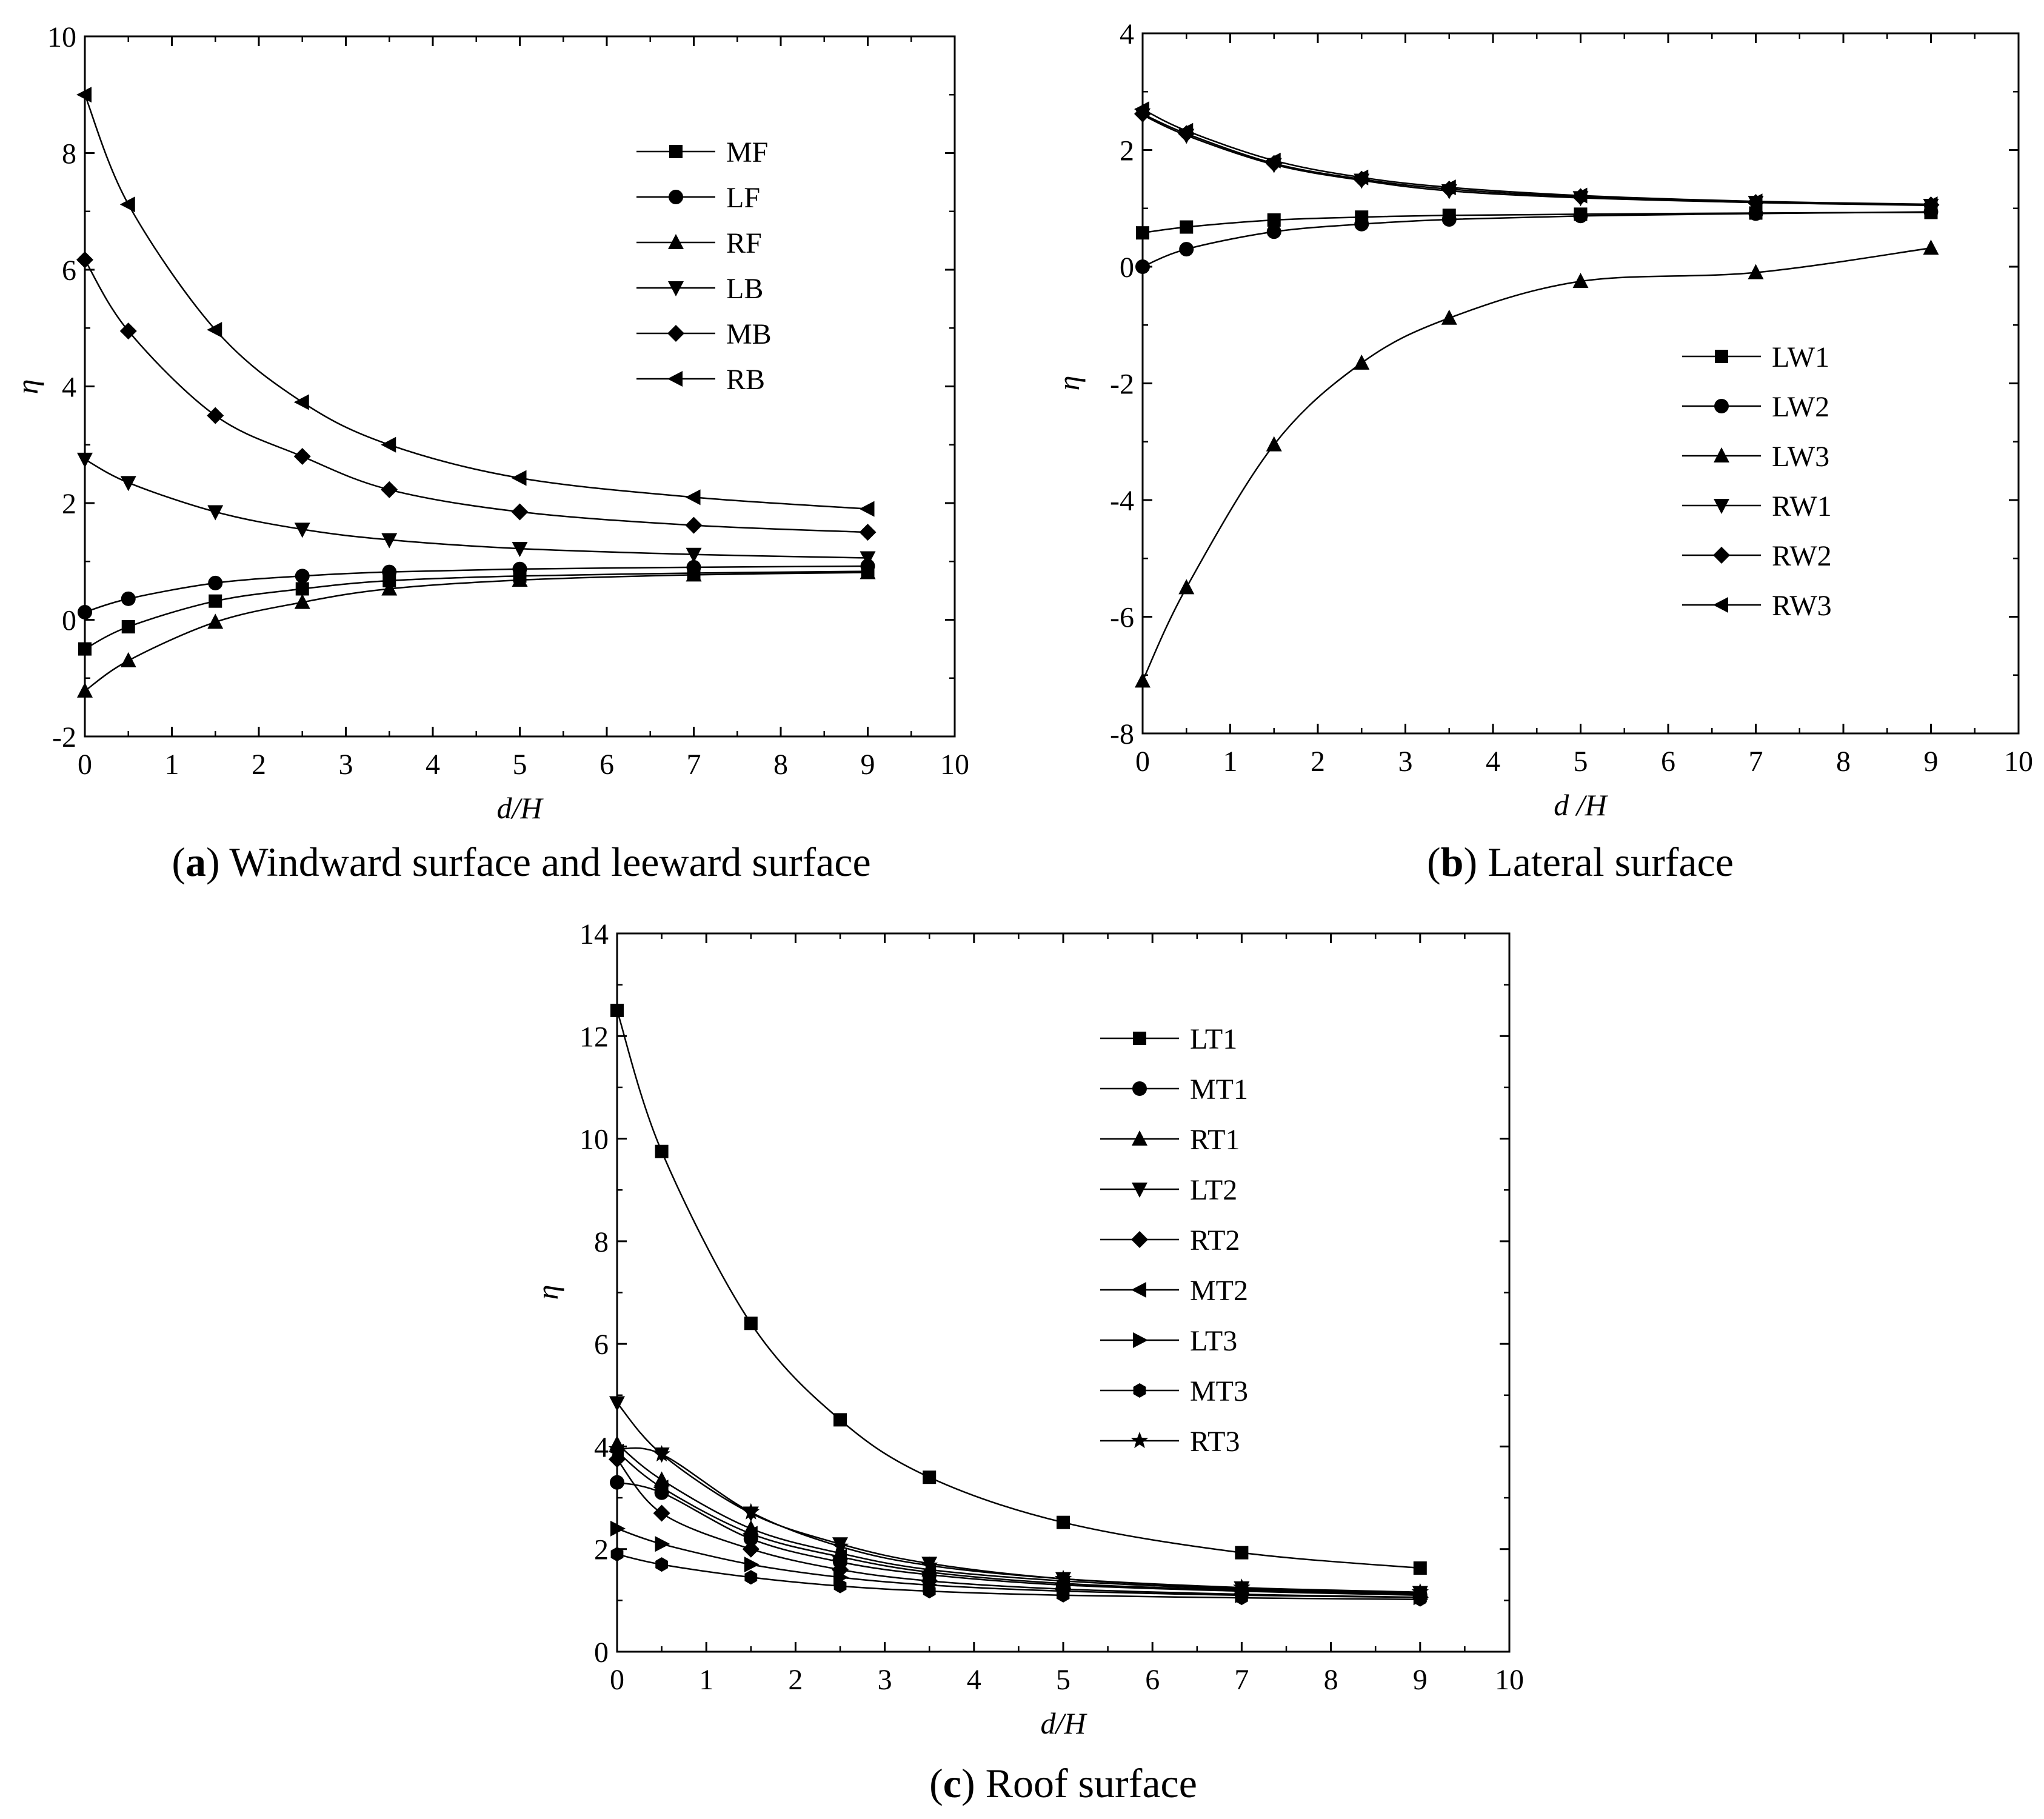 The image size is (2044, 1819). I want to click on y-tick-label: 4, so click(1127, 34).